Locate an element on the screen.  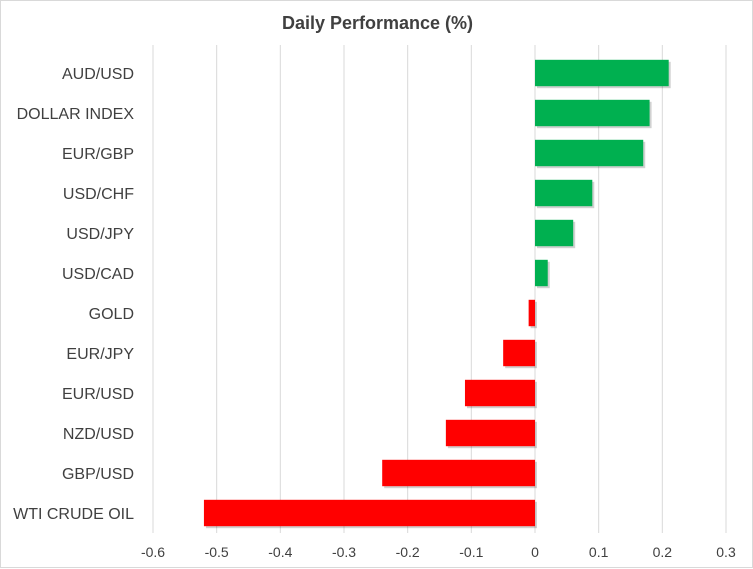
x-tick-label: -0.2 is located at coordinates (408, 552).